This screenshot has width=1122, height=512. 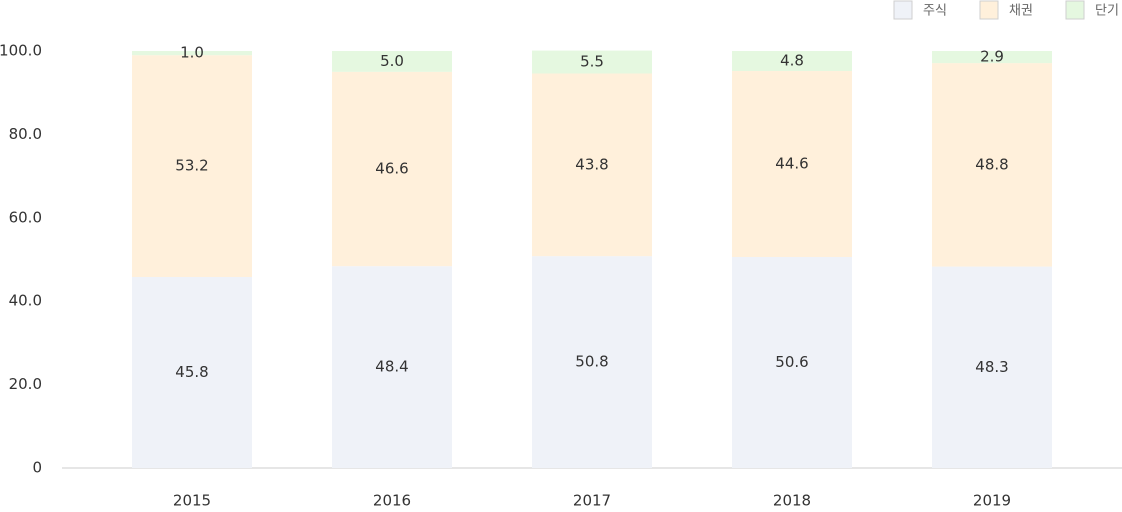 I want to click on data-label: 53.2, so click(x=191, y=166).